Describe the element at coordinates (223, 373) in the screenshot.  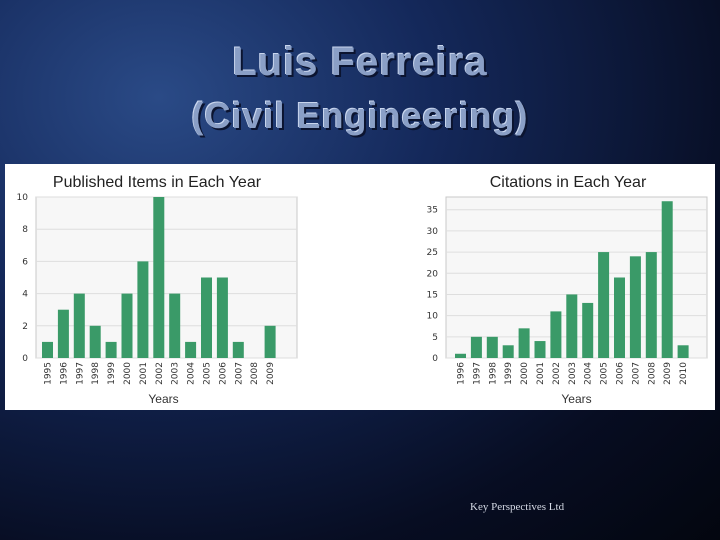
I see `published-x-tick-label: 2006` at that location.